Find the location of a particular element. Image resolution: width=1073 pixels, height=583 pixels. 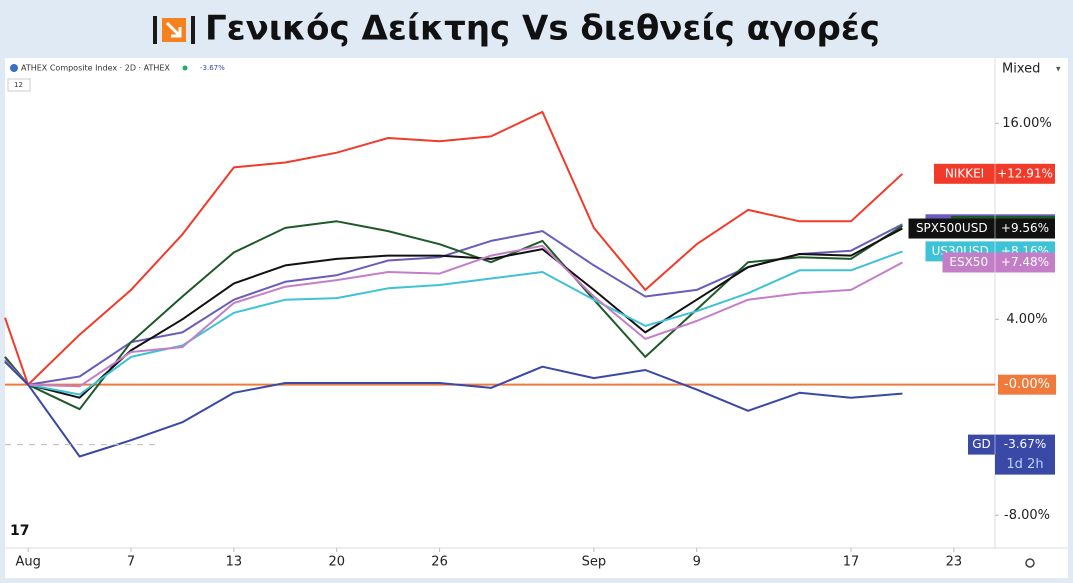

settings-icon is located at coordinates (1030, 563).